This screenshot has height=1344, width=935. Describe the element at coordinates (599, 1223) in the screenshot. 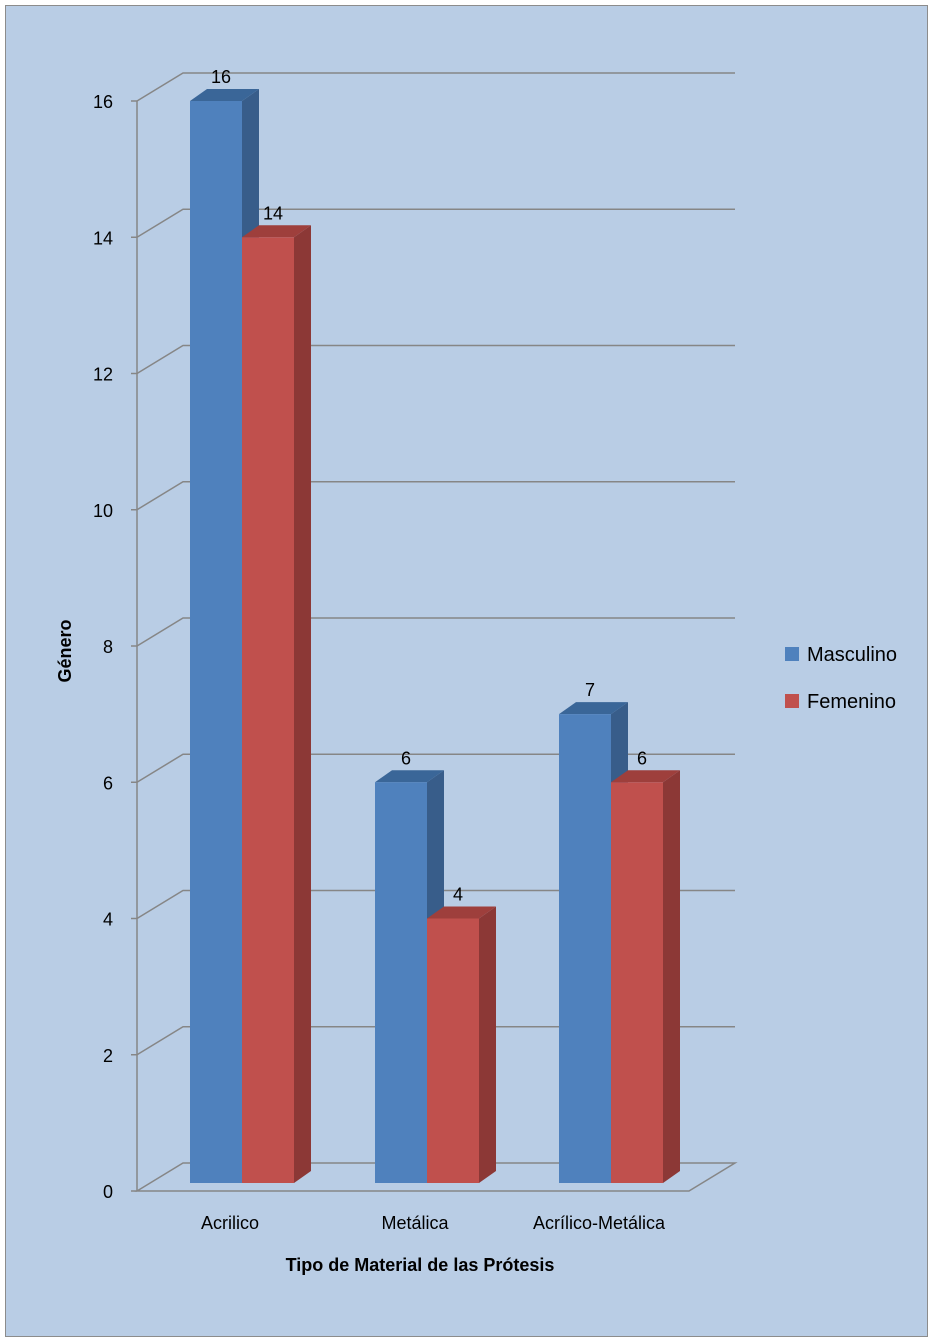

I see `x-tick-label: Acrílico-Metálica` at that location.